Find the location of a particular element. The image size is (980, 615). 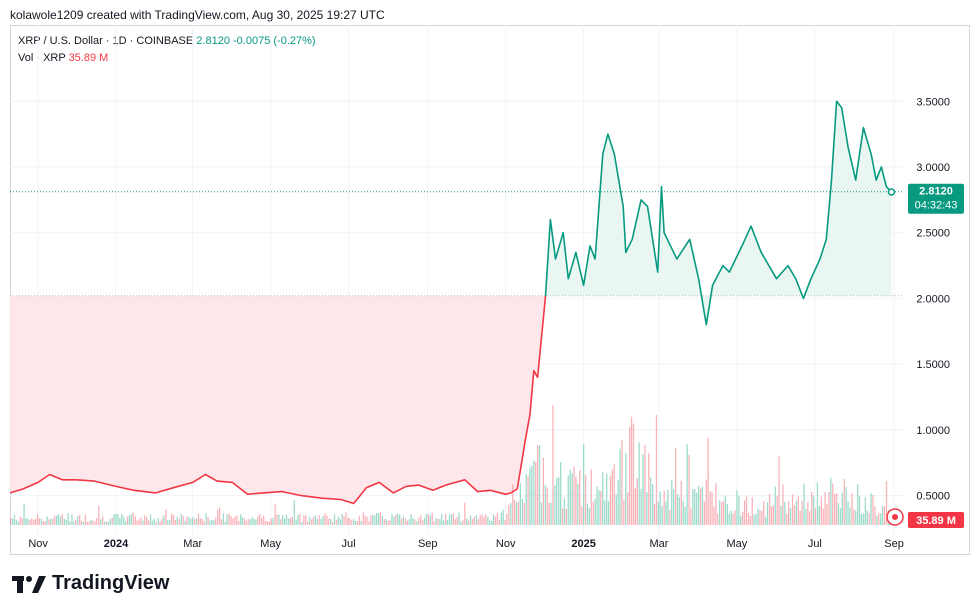

volume-legend: Vol · XRP 35.89 M is located at coordinates (63, 58).